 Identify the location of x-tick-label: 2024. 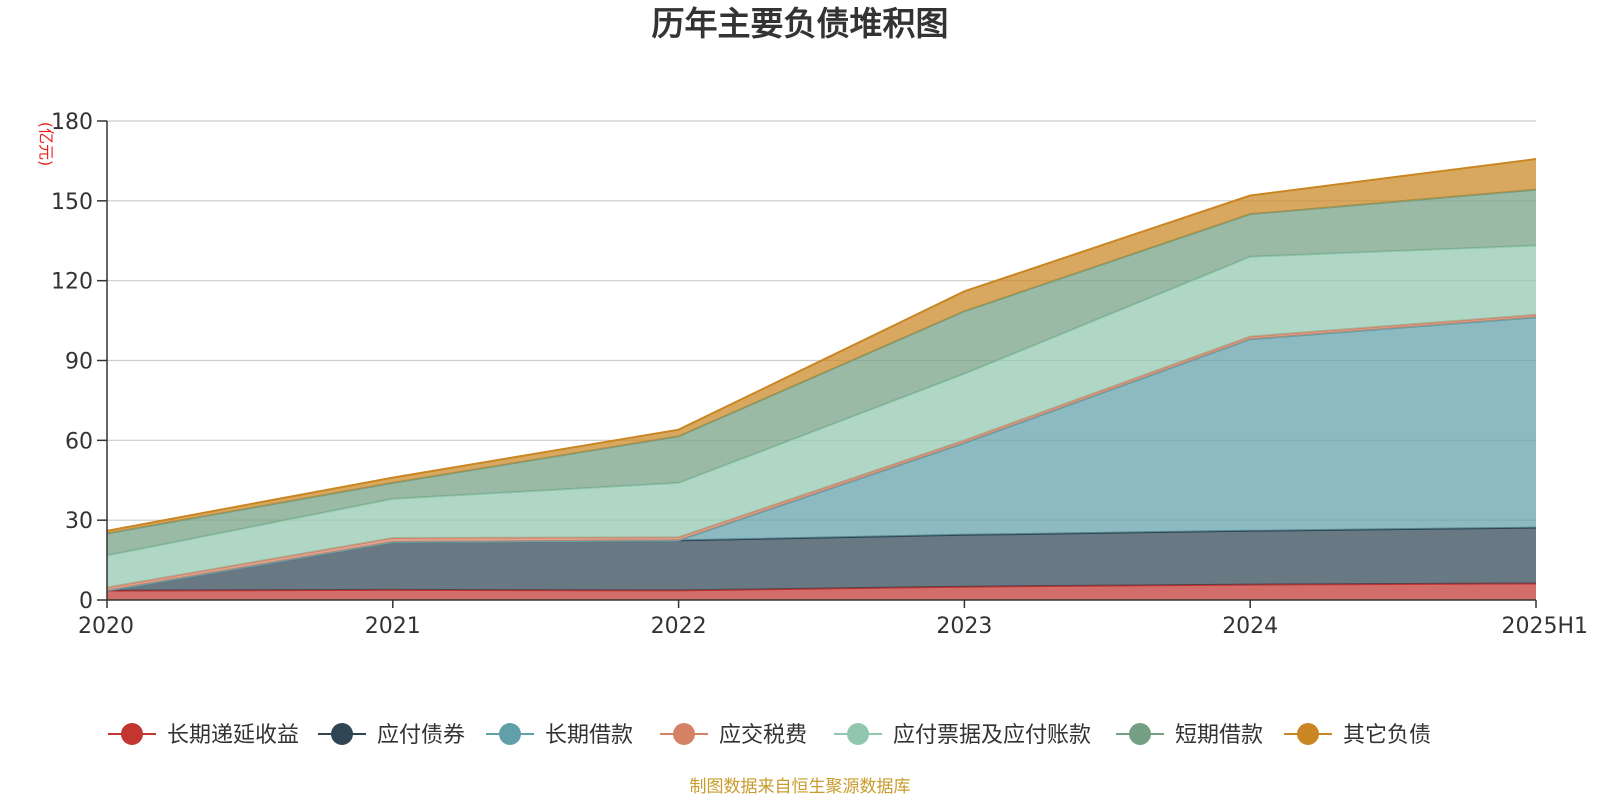
(1250, 626).